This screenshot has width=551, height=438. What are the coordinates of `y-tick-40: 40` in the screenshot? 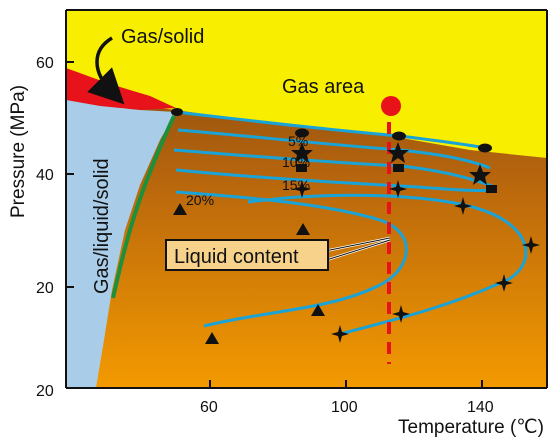 It's located at (45, 175).